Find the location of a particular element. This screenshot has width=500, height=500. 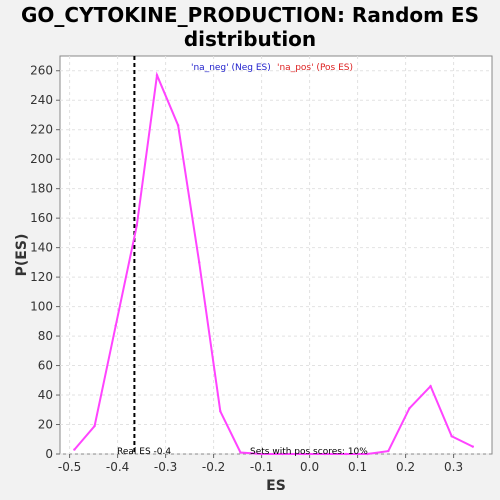

x-tick-label: 0.2 is located at coordinates (405, 467).